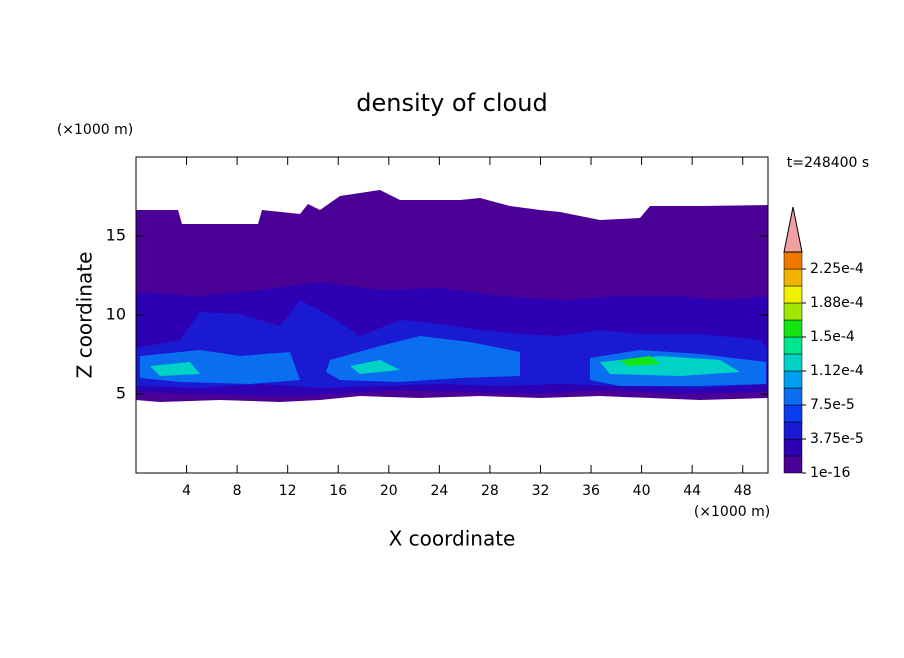  What do you see at coordinates (732, 512) in the screenshot?
I see `x-unit: (×1000 m)` at bounding box center [732, 512].